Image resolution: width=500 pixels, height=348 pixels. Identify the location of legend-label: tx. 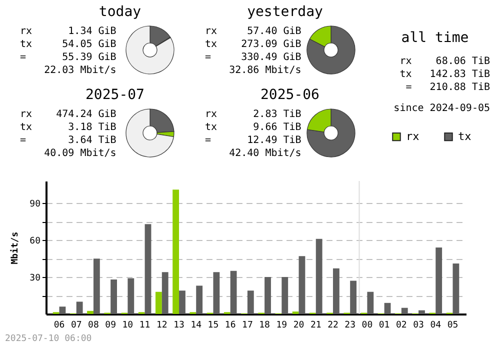
(465, 136).